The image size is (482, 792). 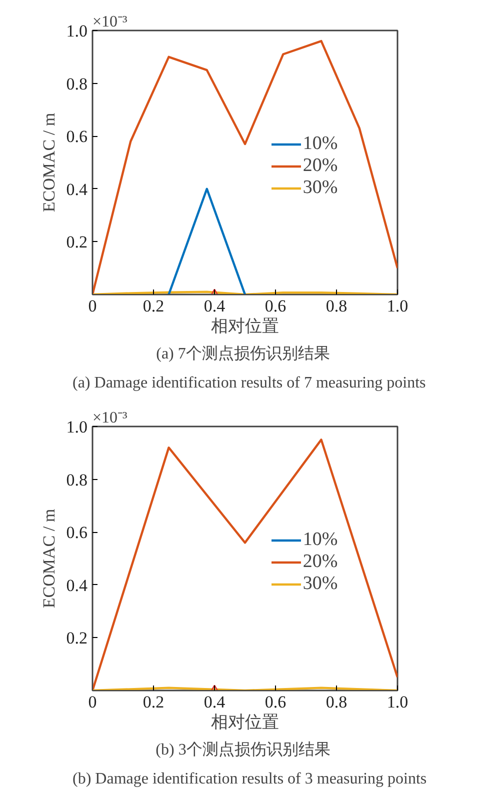 What do you see at coordinates (249, 779) in the screenshot?
I see `text: (b) Damage identification results of 3 measuring points` at bounding box center [249, 779].